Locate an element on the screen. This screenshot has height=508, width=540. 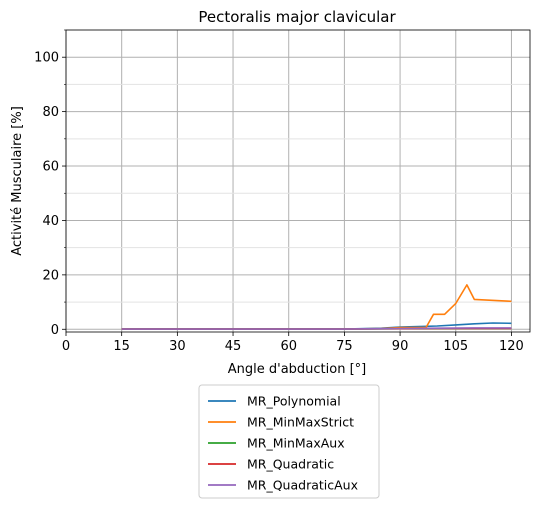
y-tick-label: 20 is located at coordinates (50, 275).